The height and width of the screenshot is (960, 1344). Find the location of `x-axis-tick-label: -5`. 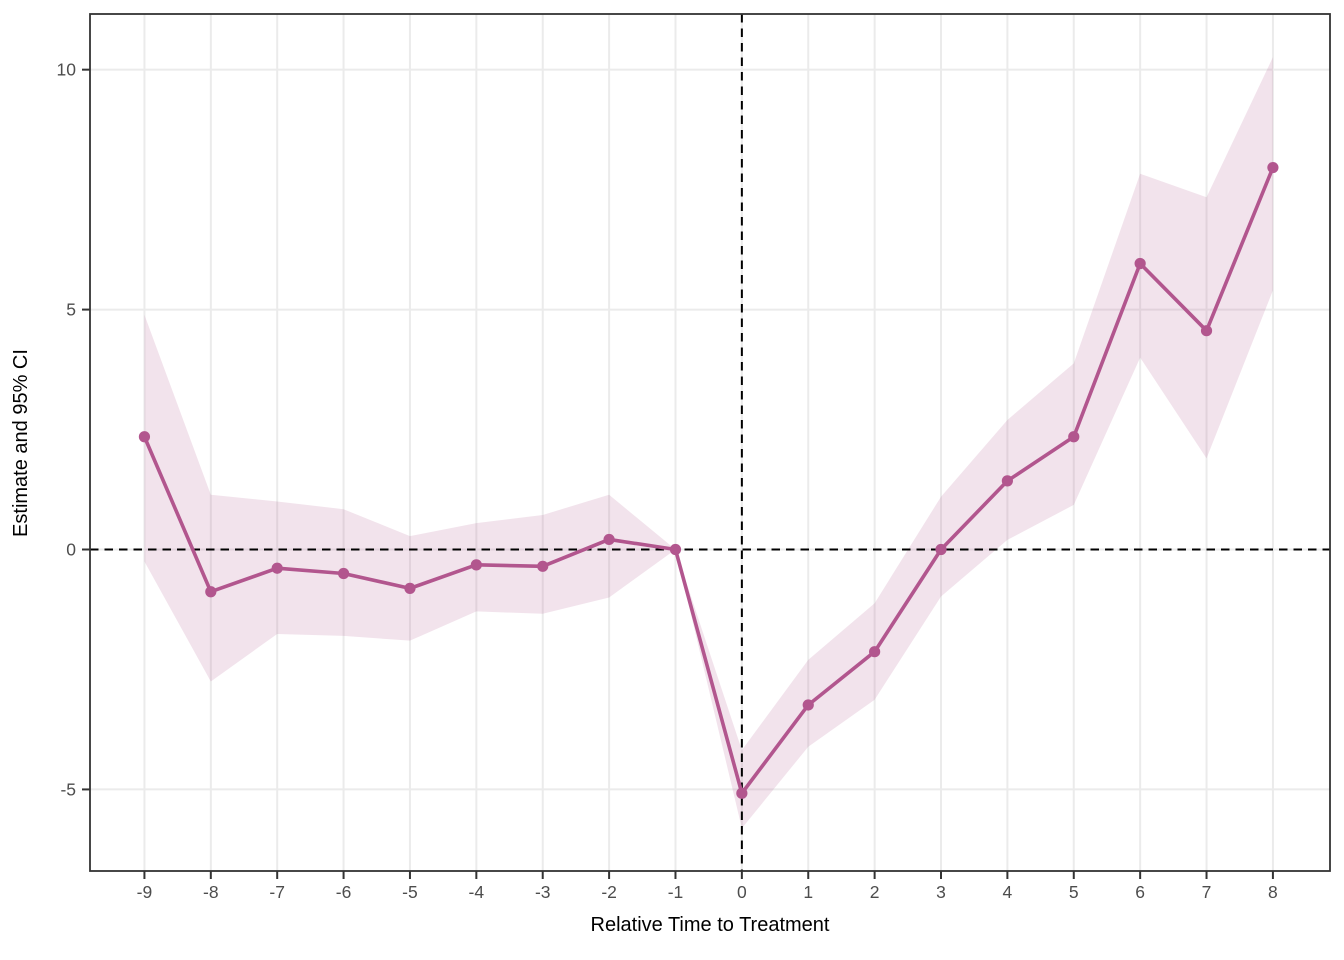

x-axis-tick-label: -5 is located at coordinates (410, 892).